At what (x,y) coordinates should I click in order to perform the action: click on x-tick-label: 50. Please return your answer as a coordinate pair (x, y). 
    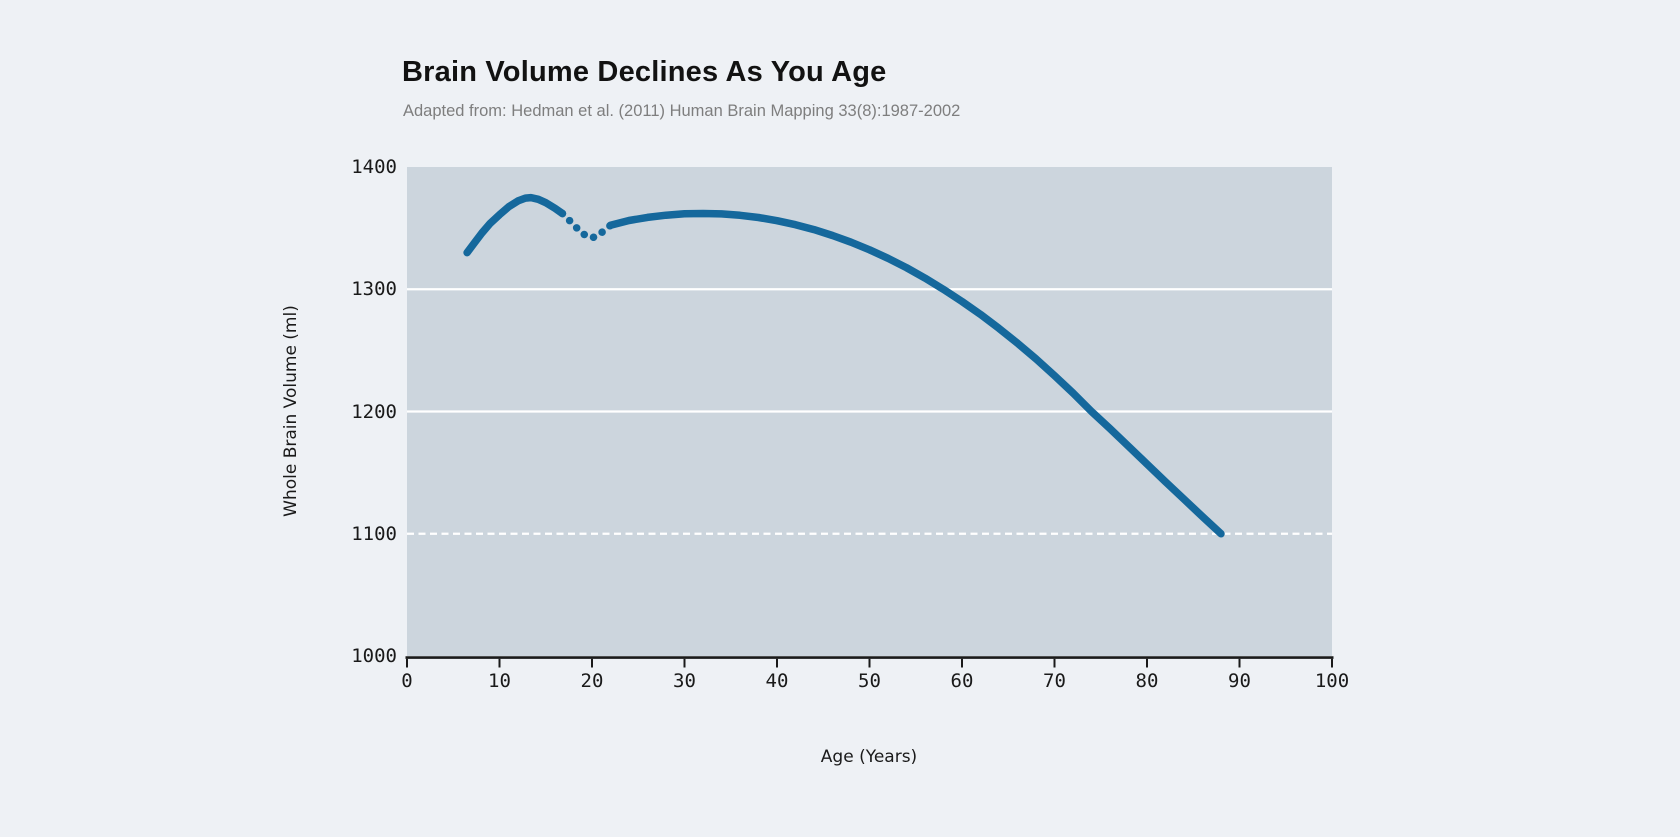
    Looking at the image, I should click on (869, 681).